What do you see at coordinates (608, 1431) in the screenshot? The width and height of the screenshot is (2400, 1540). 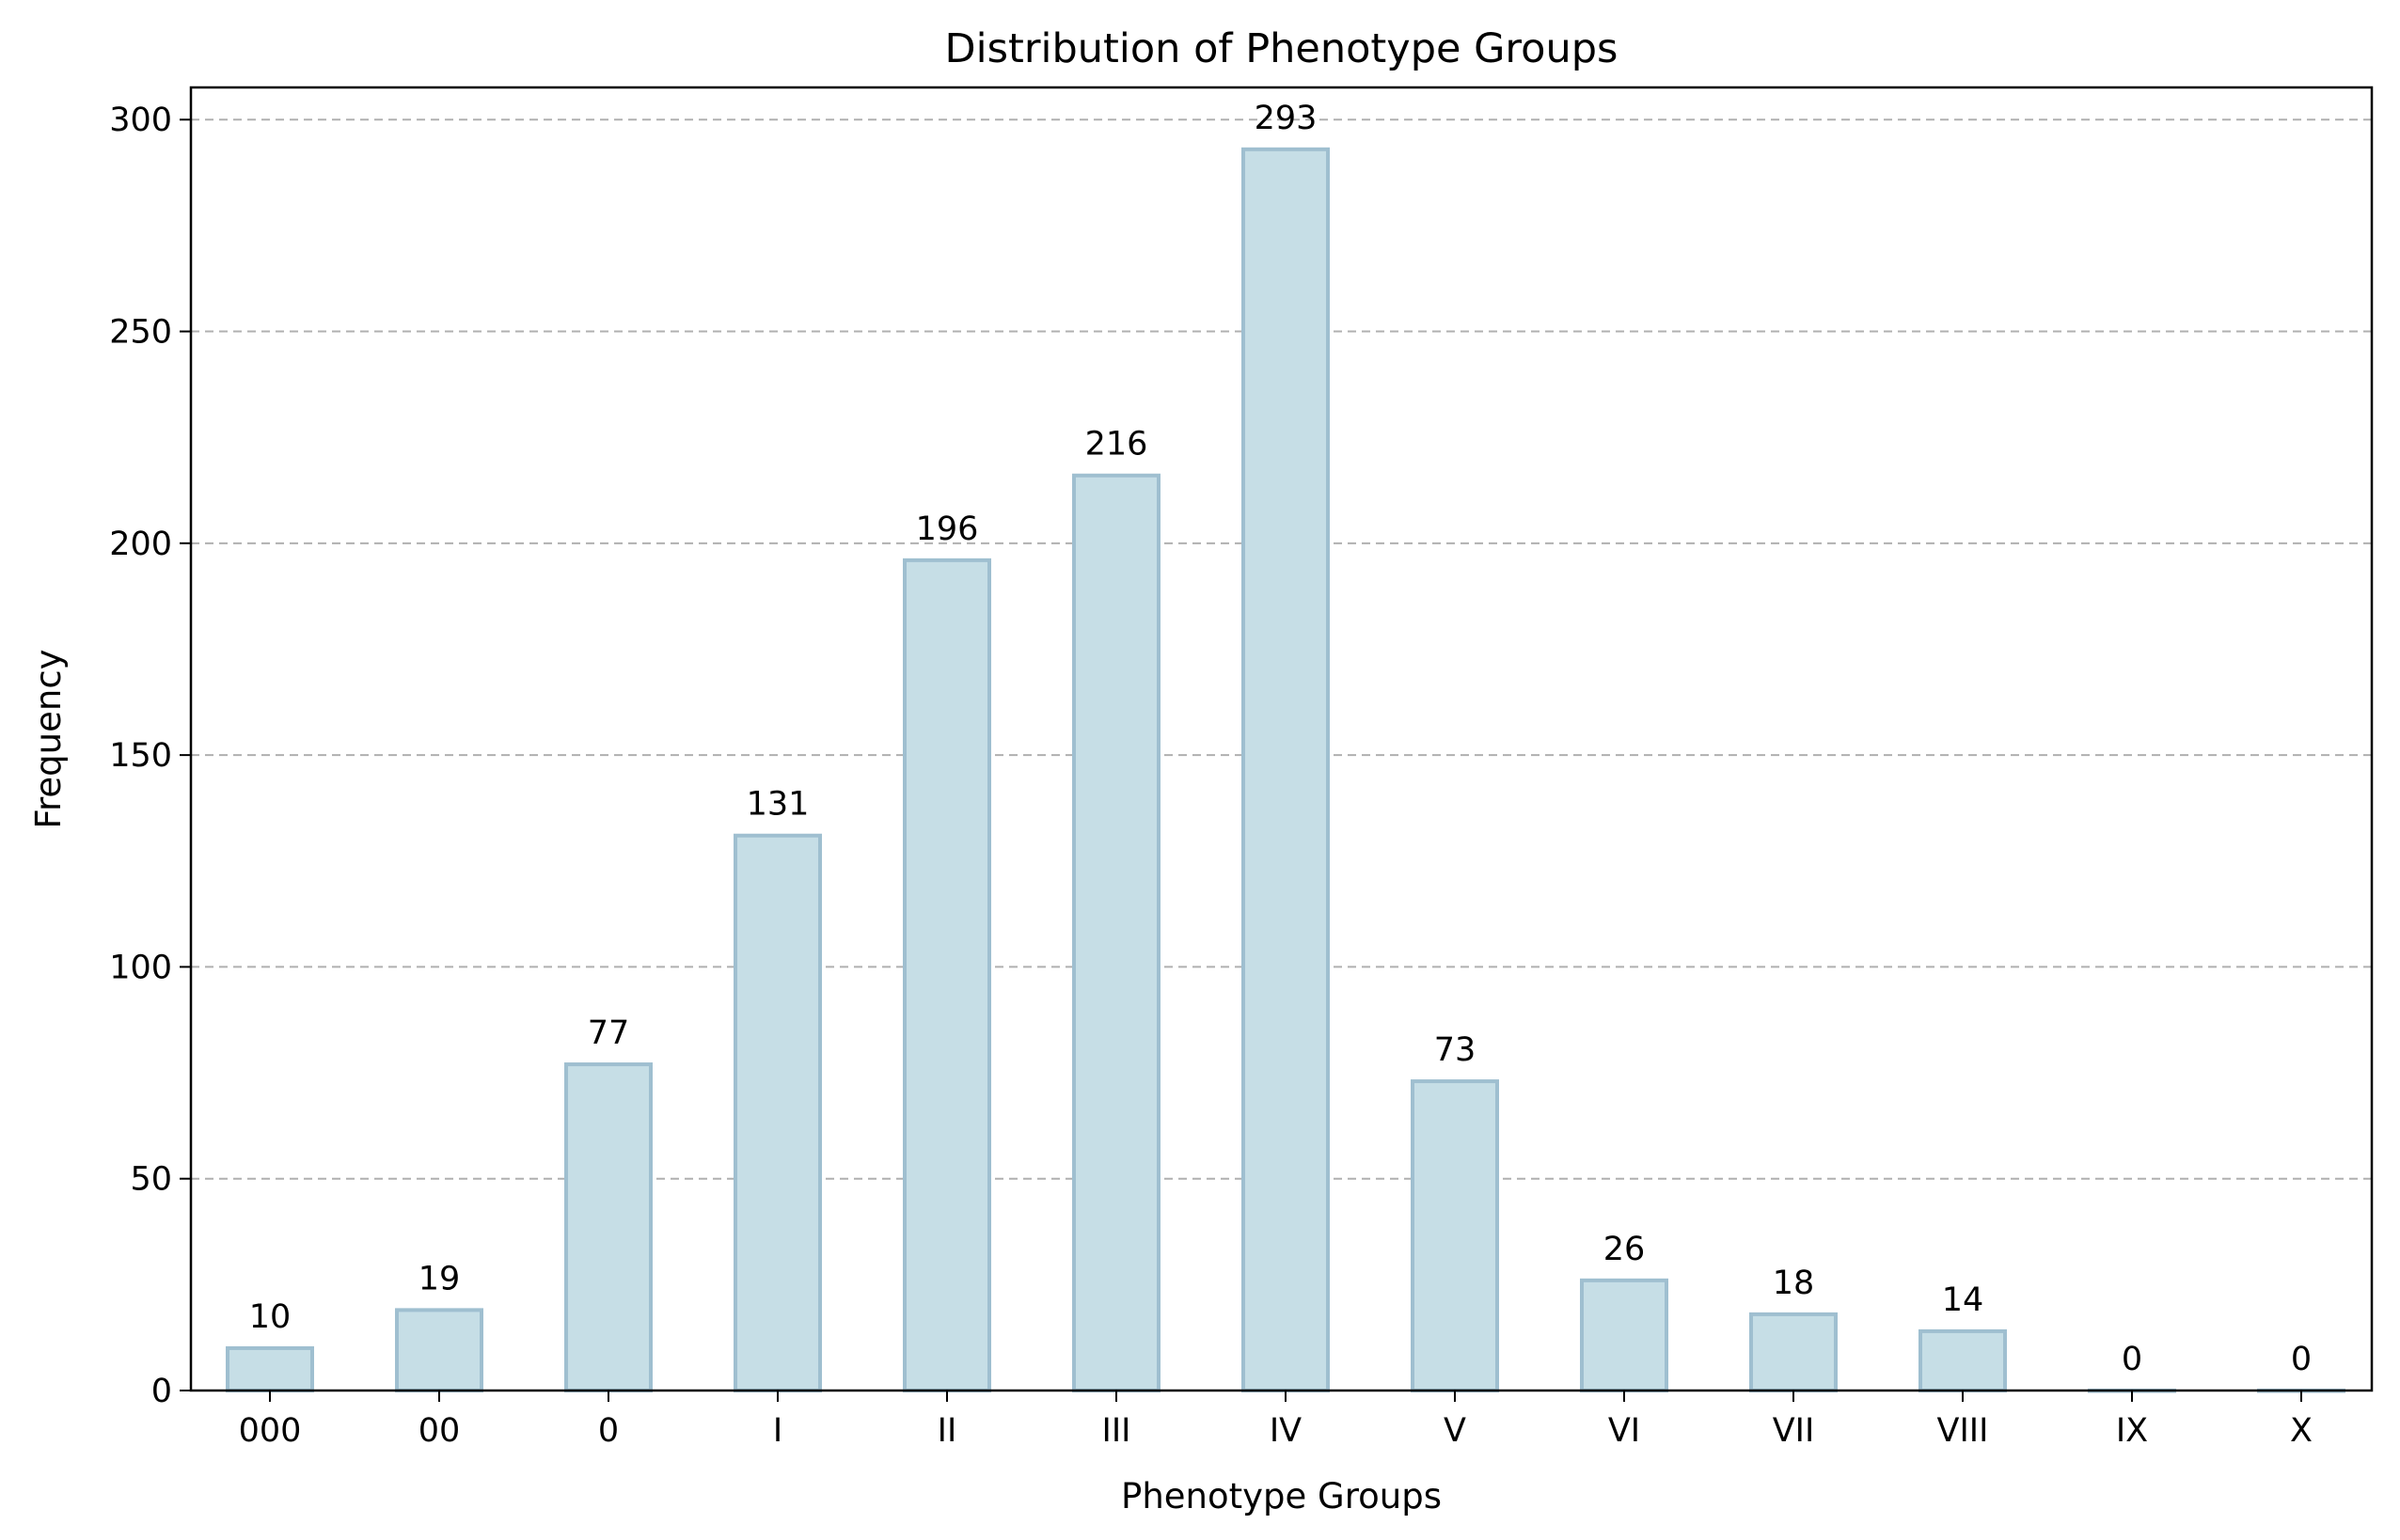 I see `x-tick-label: 0` at bounding box center [608, 1431].